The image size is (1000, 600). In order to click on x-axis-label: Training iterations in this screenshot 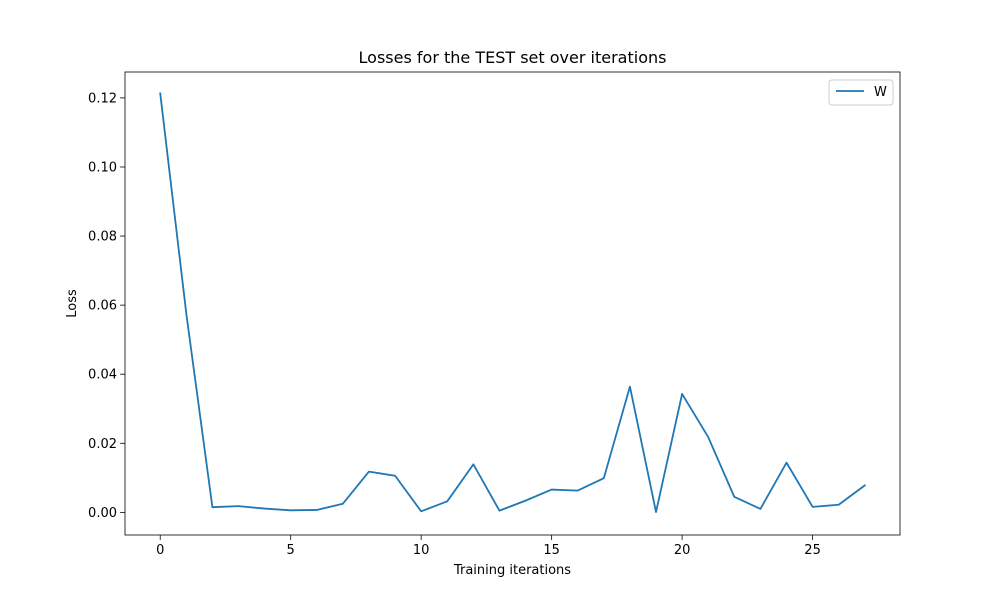, I will do `click(512, 570)`.